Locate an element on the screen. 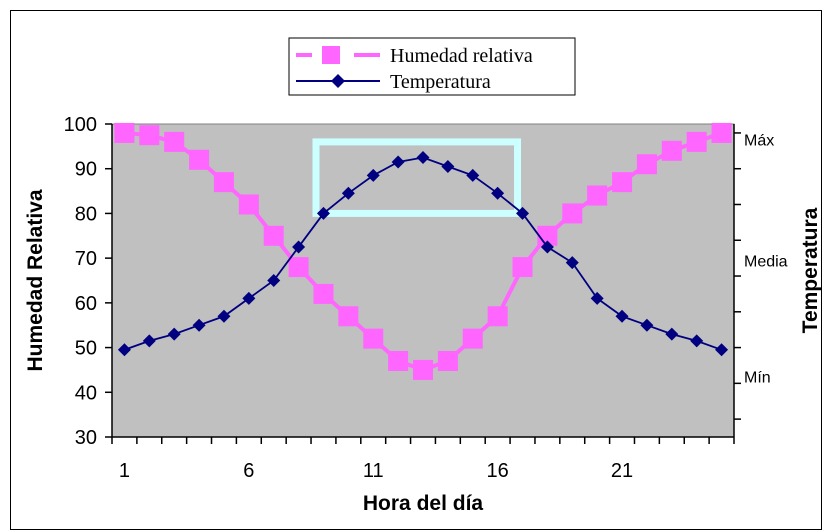 The image size is (826, 530). y-tick-label: 60 is located at coordinates (86, 304).